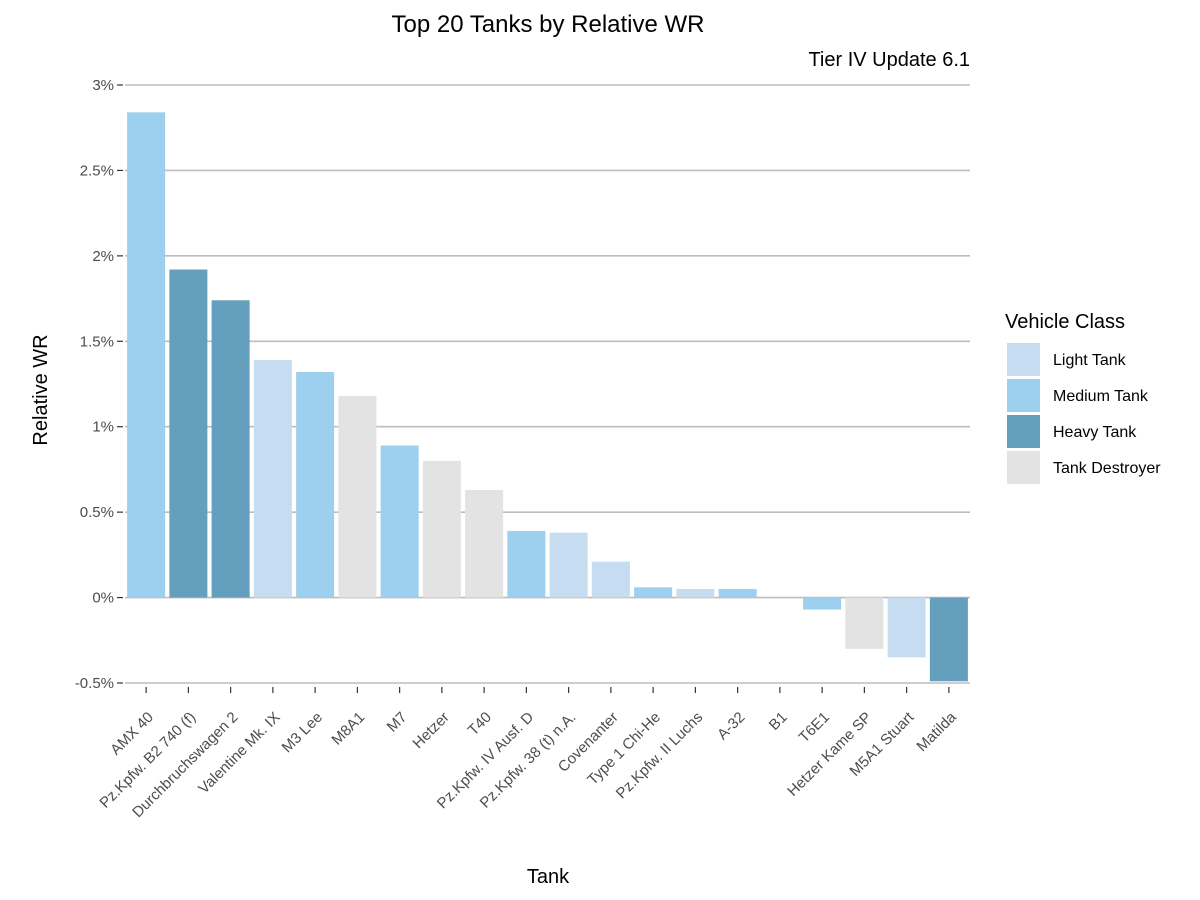  What do you see at coordinates (103, 85) in the screenshot?
I see `y-tick-label: 3%` at bounding box center [103, 85].